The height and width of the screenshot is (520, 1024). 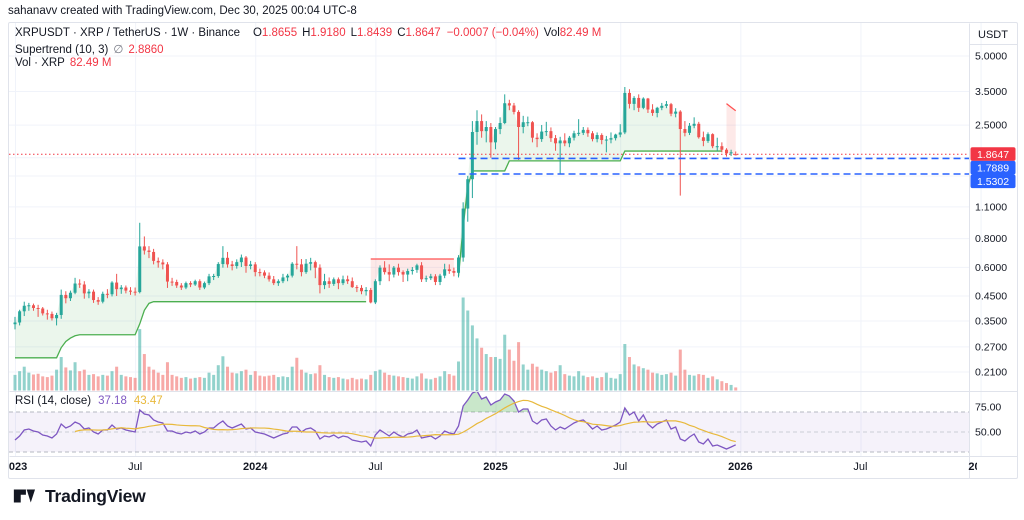 What do you see at coordinates (375, 33) in the screenshot?
I see `low-value: 1.8439` at bounding box center [375, 33].